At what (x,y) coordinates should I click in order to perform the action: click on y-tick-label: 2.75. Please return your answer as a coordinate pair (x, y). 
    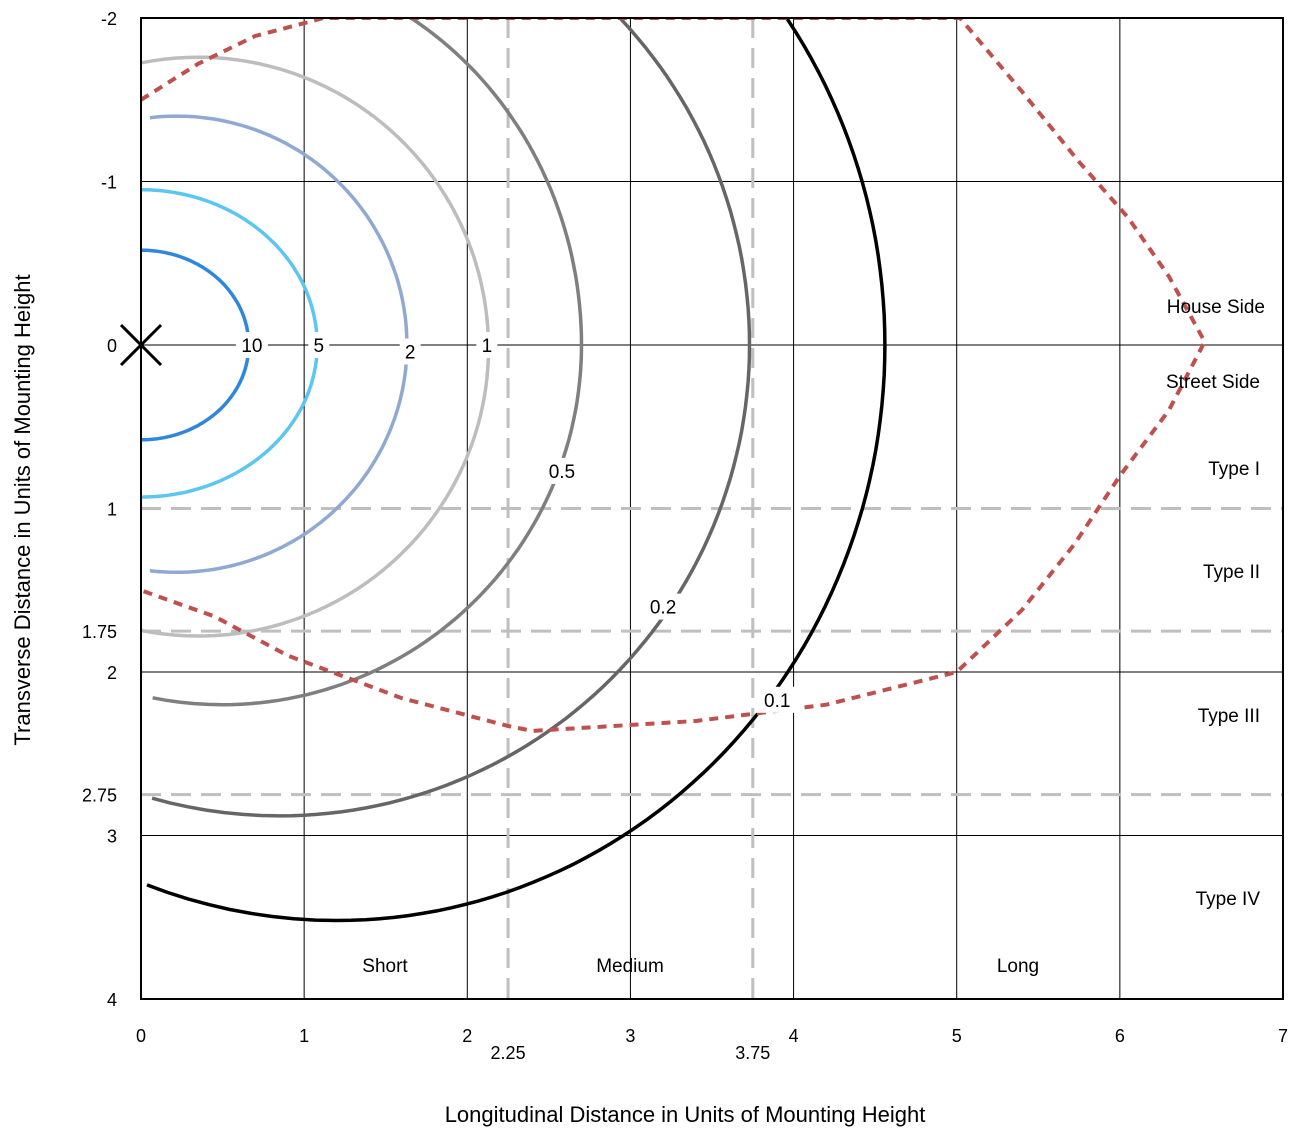
    Looking at the image, I should click on (99, 796).